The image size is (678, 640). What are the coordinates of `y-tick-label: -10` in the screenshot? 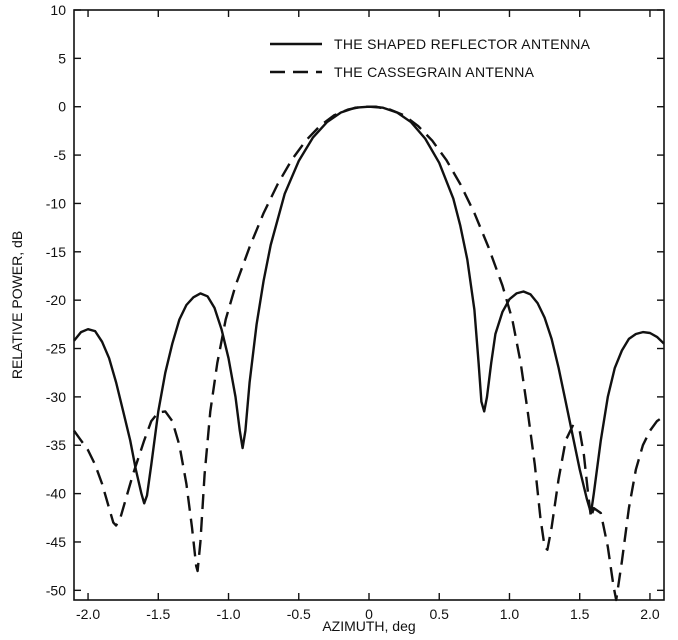 It's located at (56, 203).